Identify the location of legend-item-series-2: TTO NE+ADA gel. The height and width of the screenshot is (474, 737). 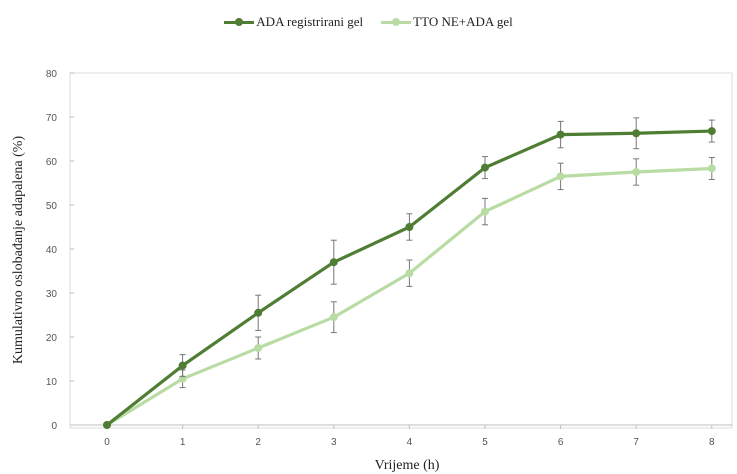
(447, 22).